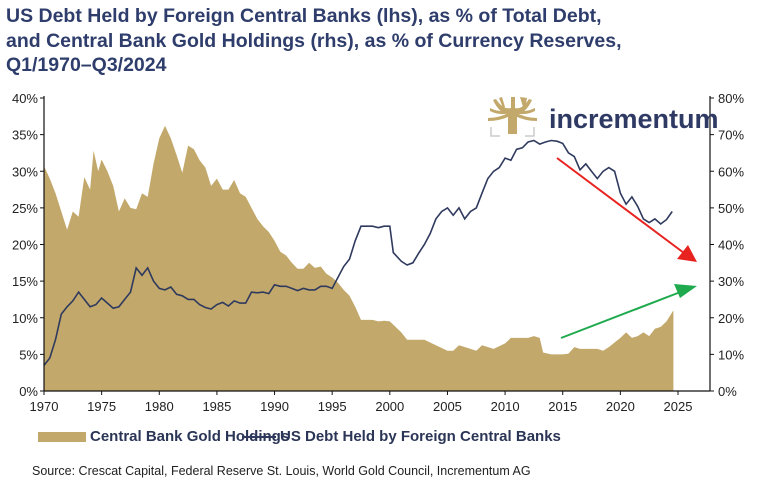 The width and height of the screenshot is (765, 495). What do you see at coordinates (389, 406) in the screenshot?
I see `x-tick-label: 2000` at bounding box center [389, 406].